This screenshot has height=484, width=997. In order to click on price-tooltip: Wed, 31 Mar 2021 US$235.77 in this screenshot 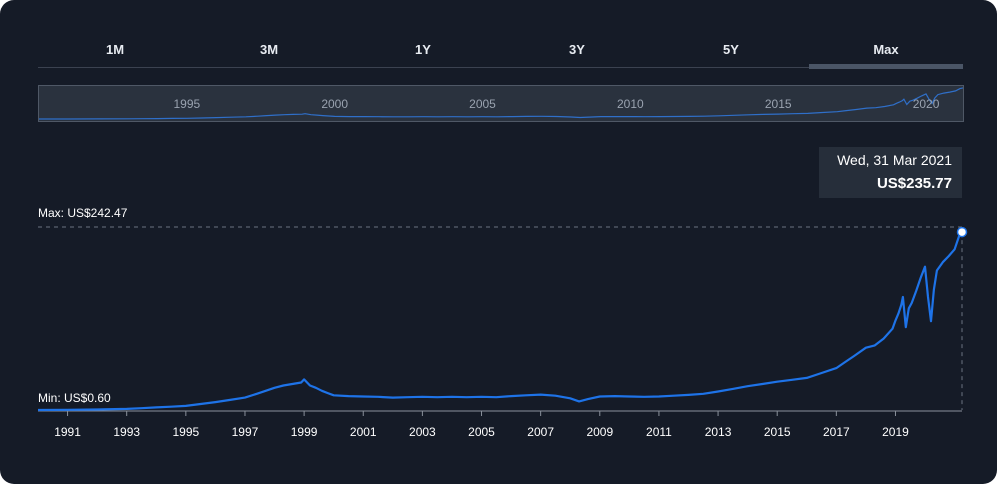, I will do `click(890, 172)`.